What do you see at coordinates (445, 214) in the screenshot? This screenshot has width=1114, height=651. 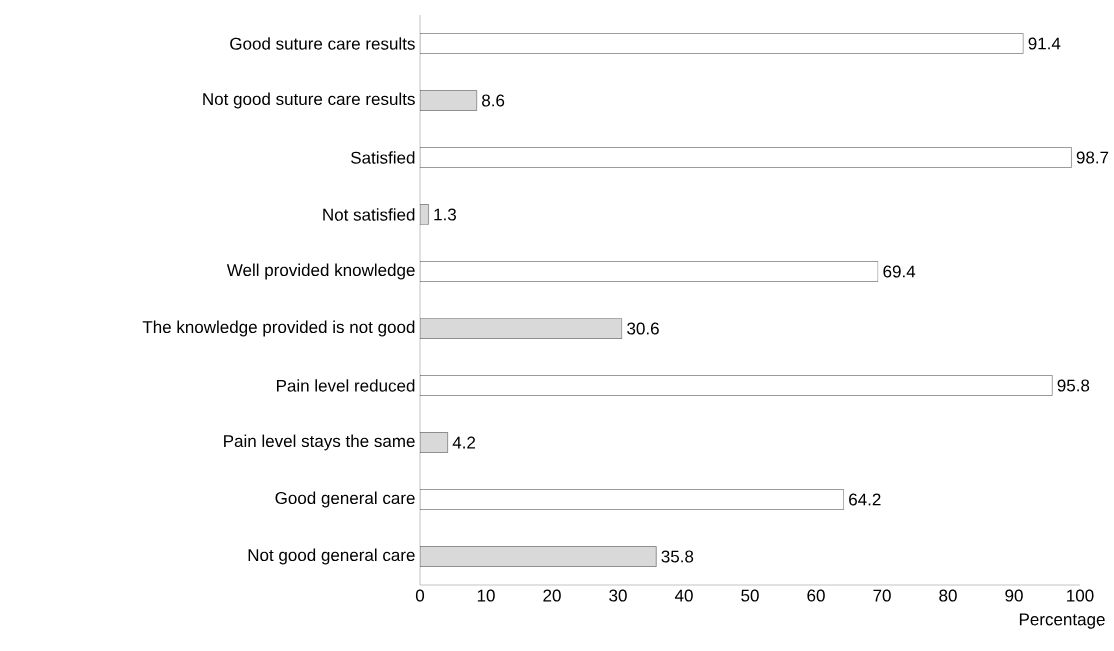 I see `data-label: 1.3` at bounding box center [445, 214].